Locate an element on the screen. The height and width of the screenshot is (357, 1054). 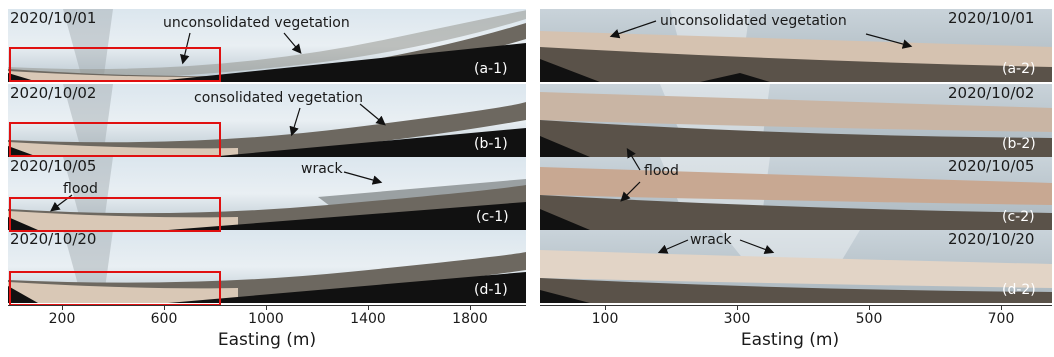
left-tick-label-1400: 1400 is located at coordinates (368, 319).